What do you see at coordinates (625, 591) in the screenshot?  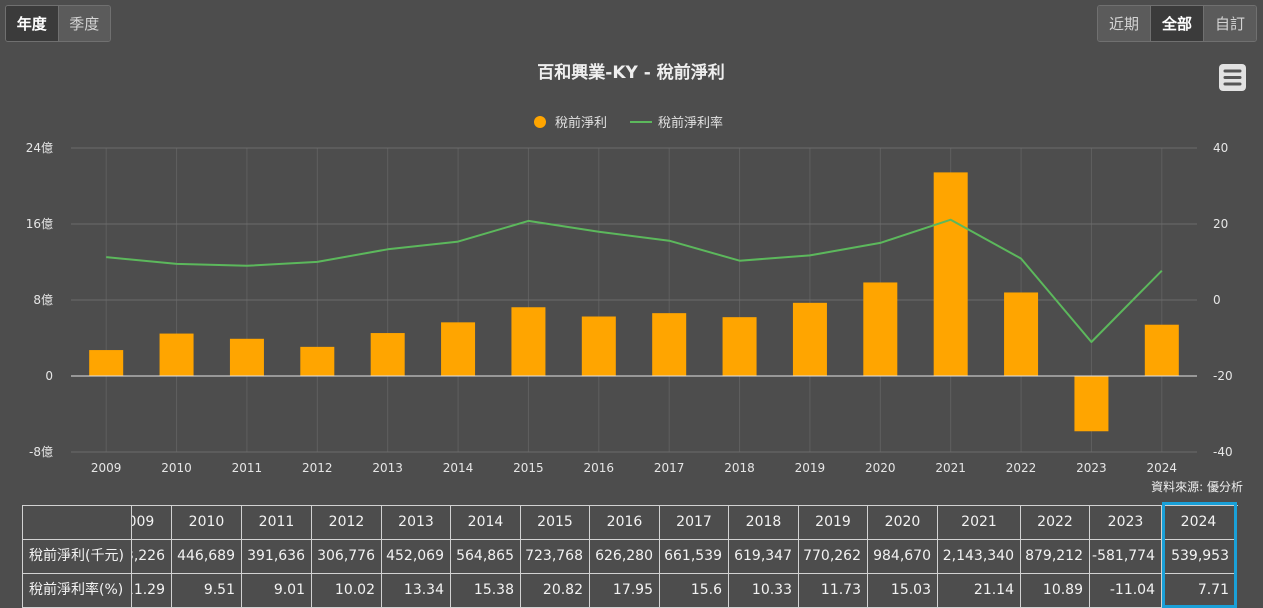 I see `table-cell-pretax-margin: 17.95` at bounding box center [625, 591].